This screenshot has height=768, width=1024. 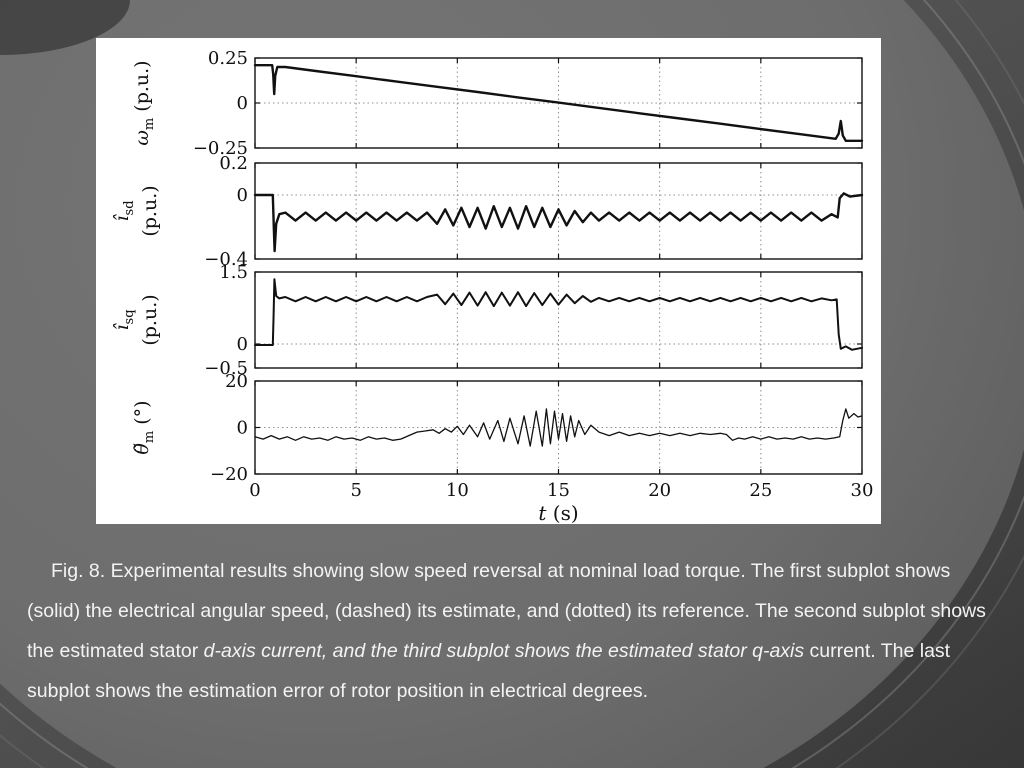 What do you see at coordinates (144, 427) in the screenshot?
I see `svg-text: θ̃m (°)` at bounding box center [144, 427].